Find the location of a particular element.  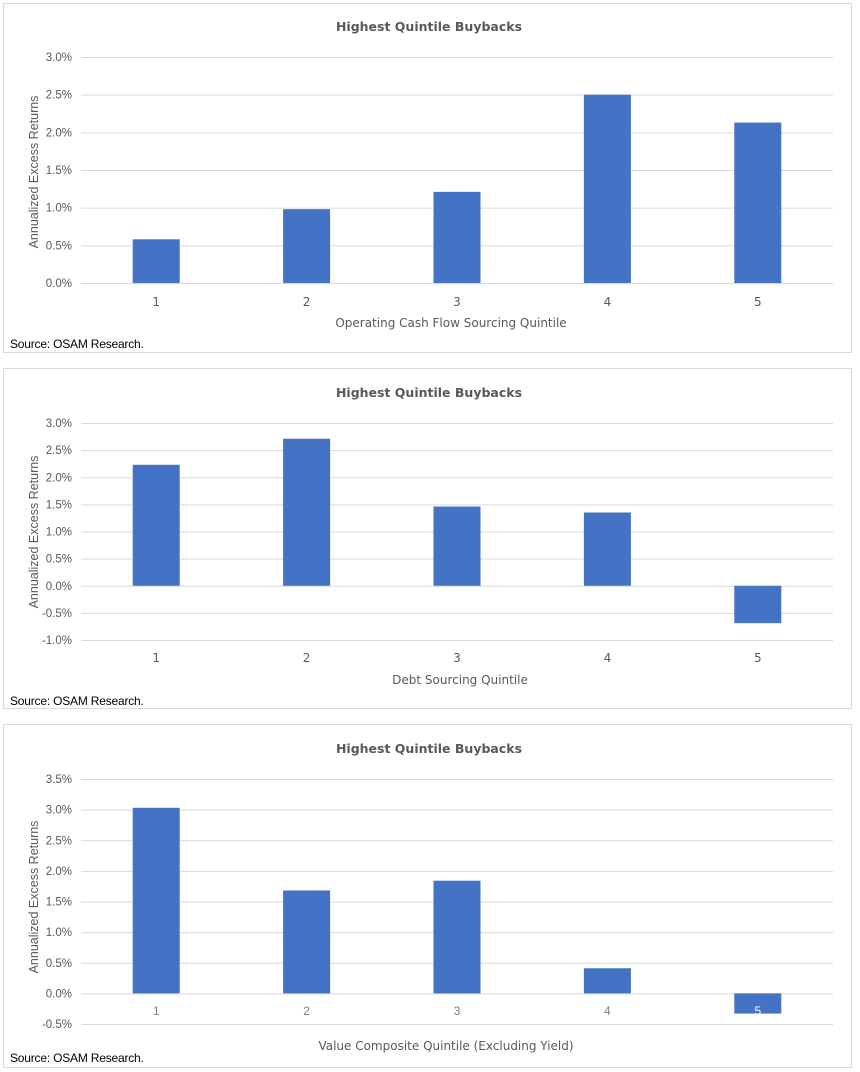

y-axis-ticks: -1.0% -0.5% 0.0% 0.5% 1.0% 1.5% 2.0% 2.5% 3.0% is located at coordinates (57, 532).